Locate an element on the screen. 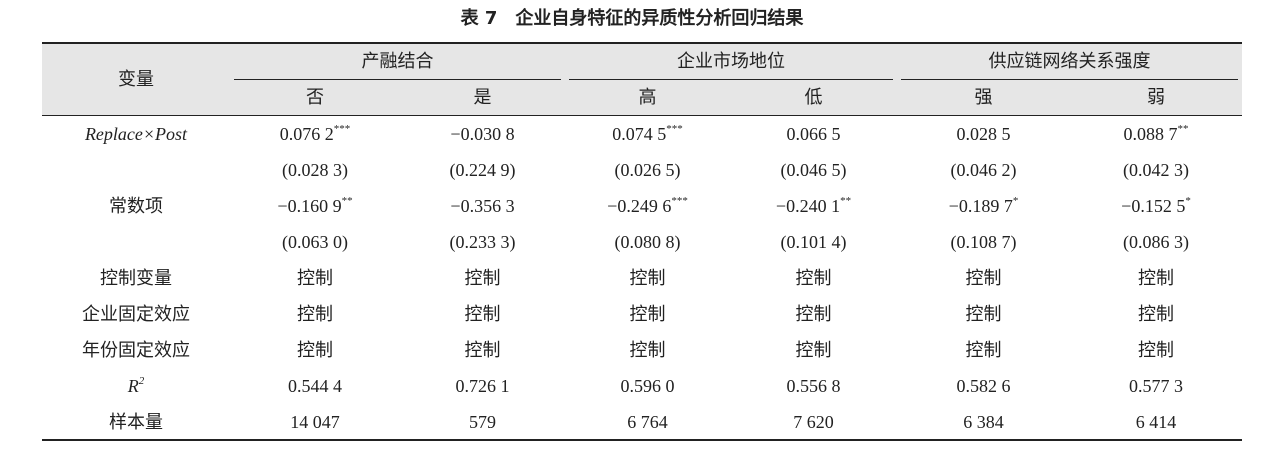  cell-value: 0.076 2 is located at coordinates (306, 134).